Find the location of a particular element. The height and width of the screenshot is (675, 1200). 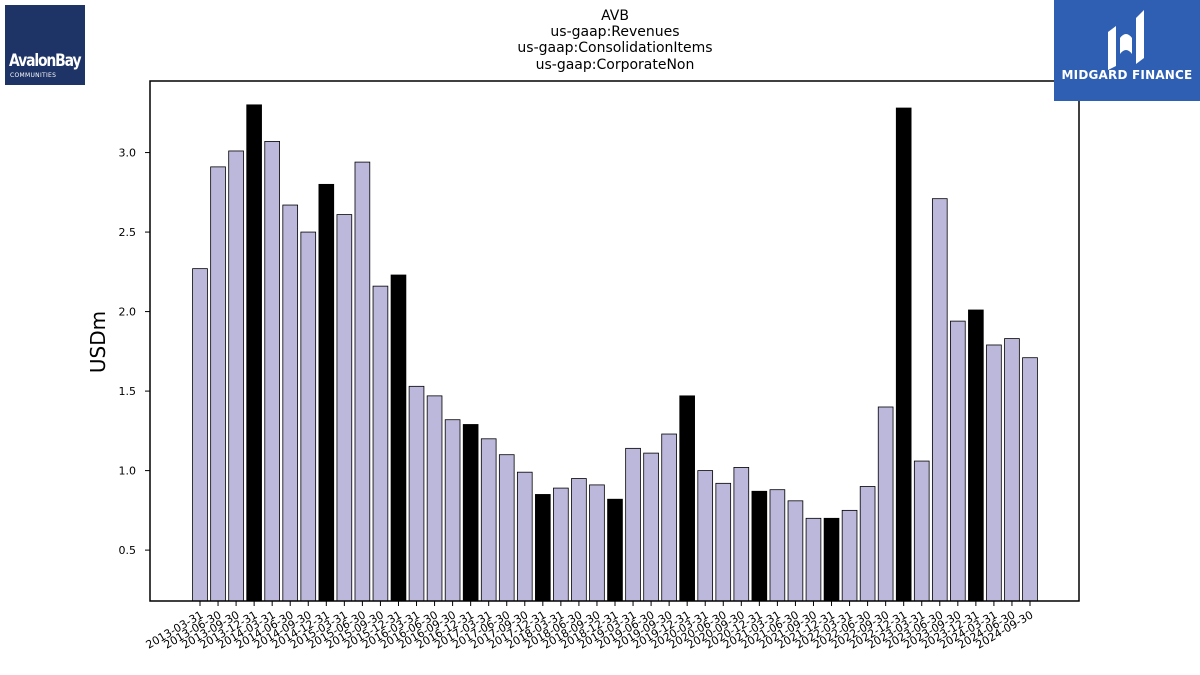

title-line-4: us-gaap:CorporateNon is located at coordinates (615, 65).